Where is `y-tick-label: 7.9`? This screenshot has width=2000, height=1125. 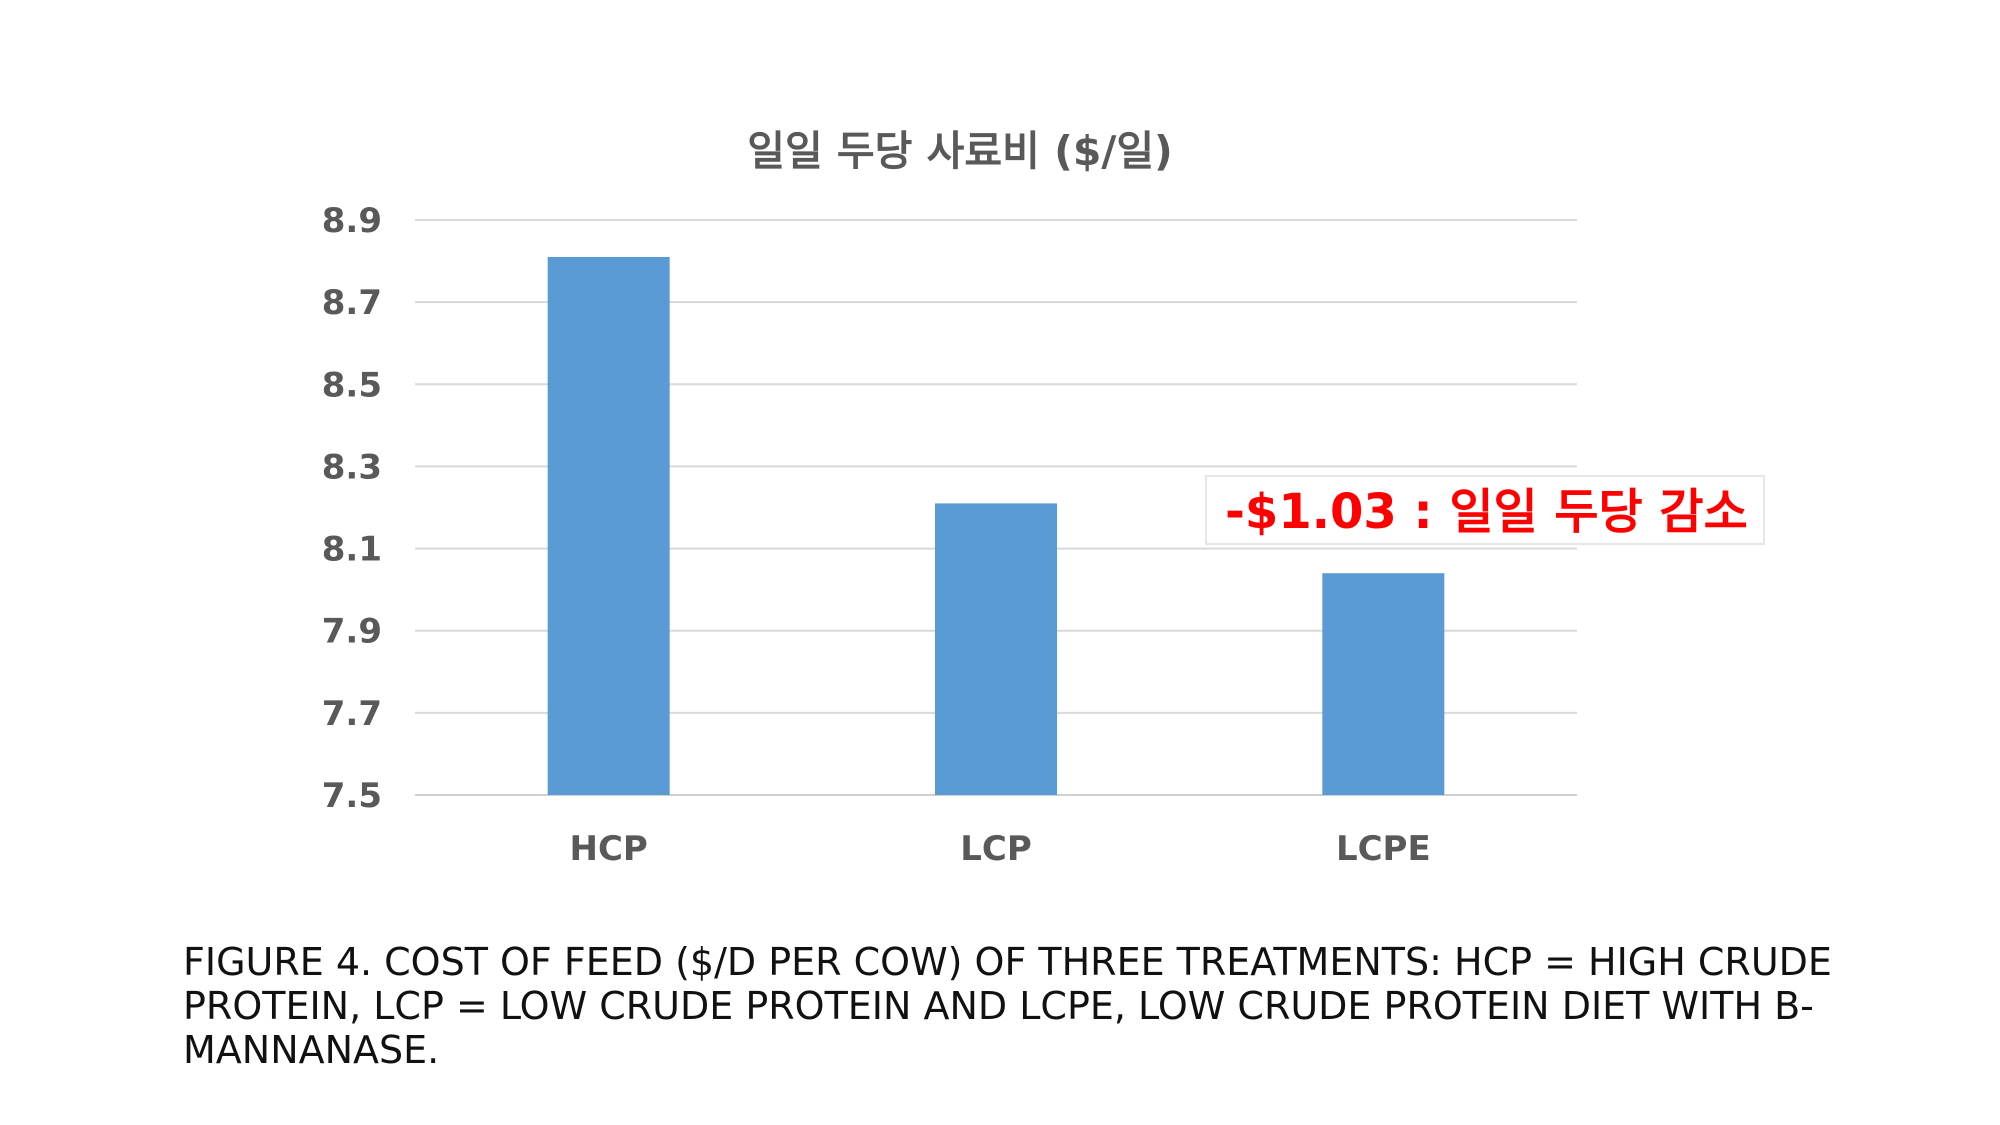
y-tick-label: 7.9 is located at coordinates (352, 632).